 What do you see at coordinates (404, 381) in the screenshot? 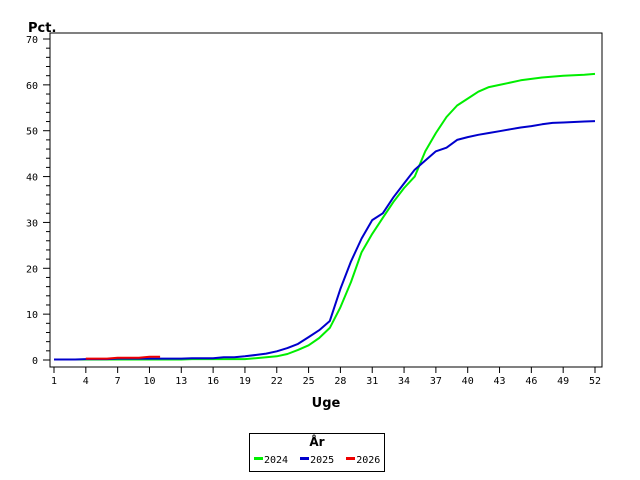
I see `x-tick-label: 34` at bounding box center [404, 381].